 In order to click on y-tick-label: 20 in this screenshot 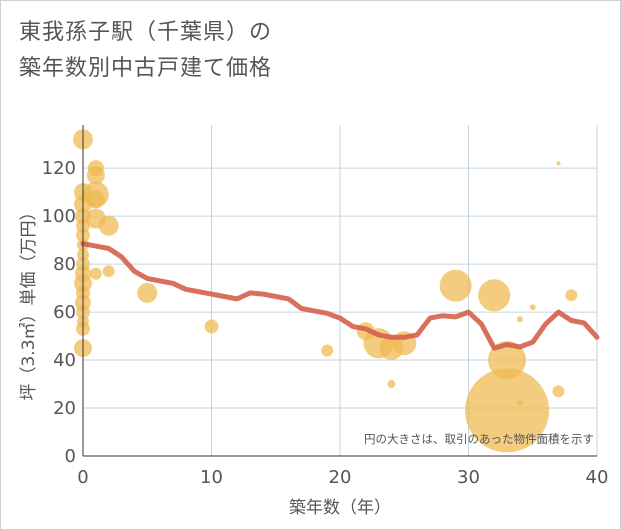, I will do `click(64, 408)`.